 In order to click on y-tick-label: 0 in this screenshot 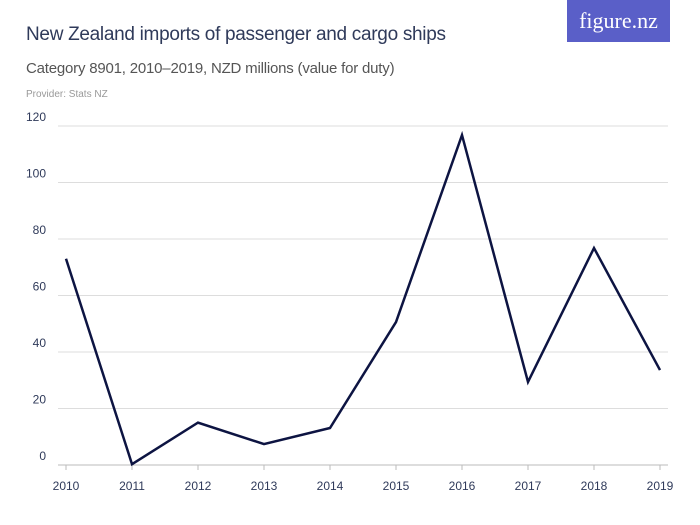, I will do `click(42, 456)`.